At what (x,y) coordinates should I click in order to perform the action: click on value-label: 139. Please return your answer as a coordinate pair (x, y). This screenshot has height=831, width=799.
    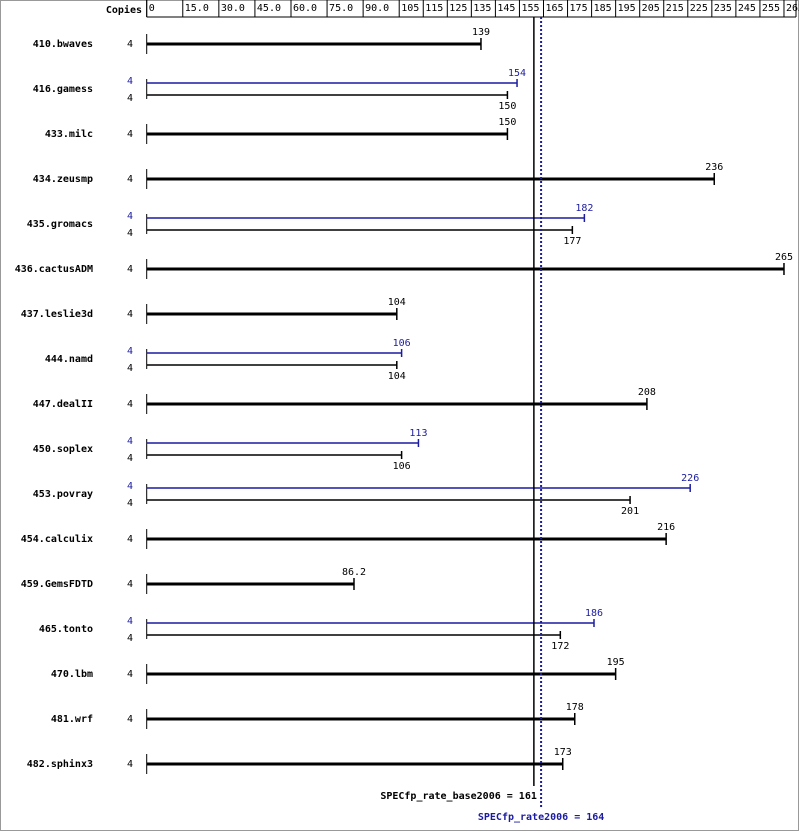
    Looking at the image, I should click on (481, 32).